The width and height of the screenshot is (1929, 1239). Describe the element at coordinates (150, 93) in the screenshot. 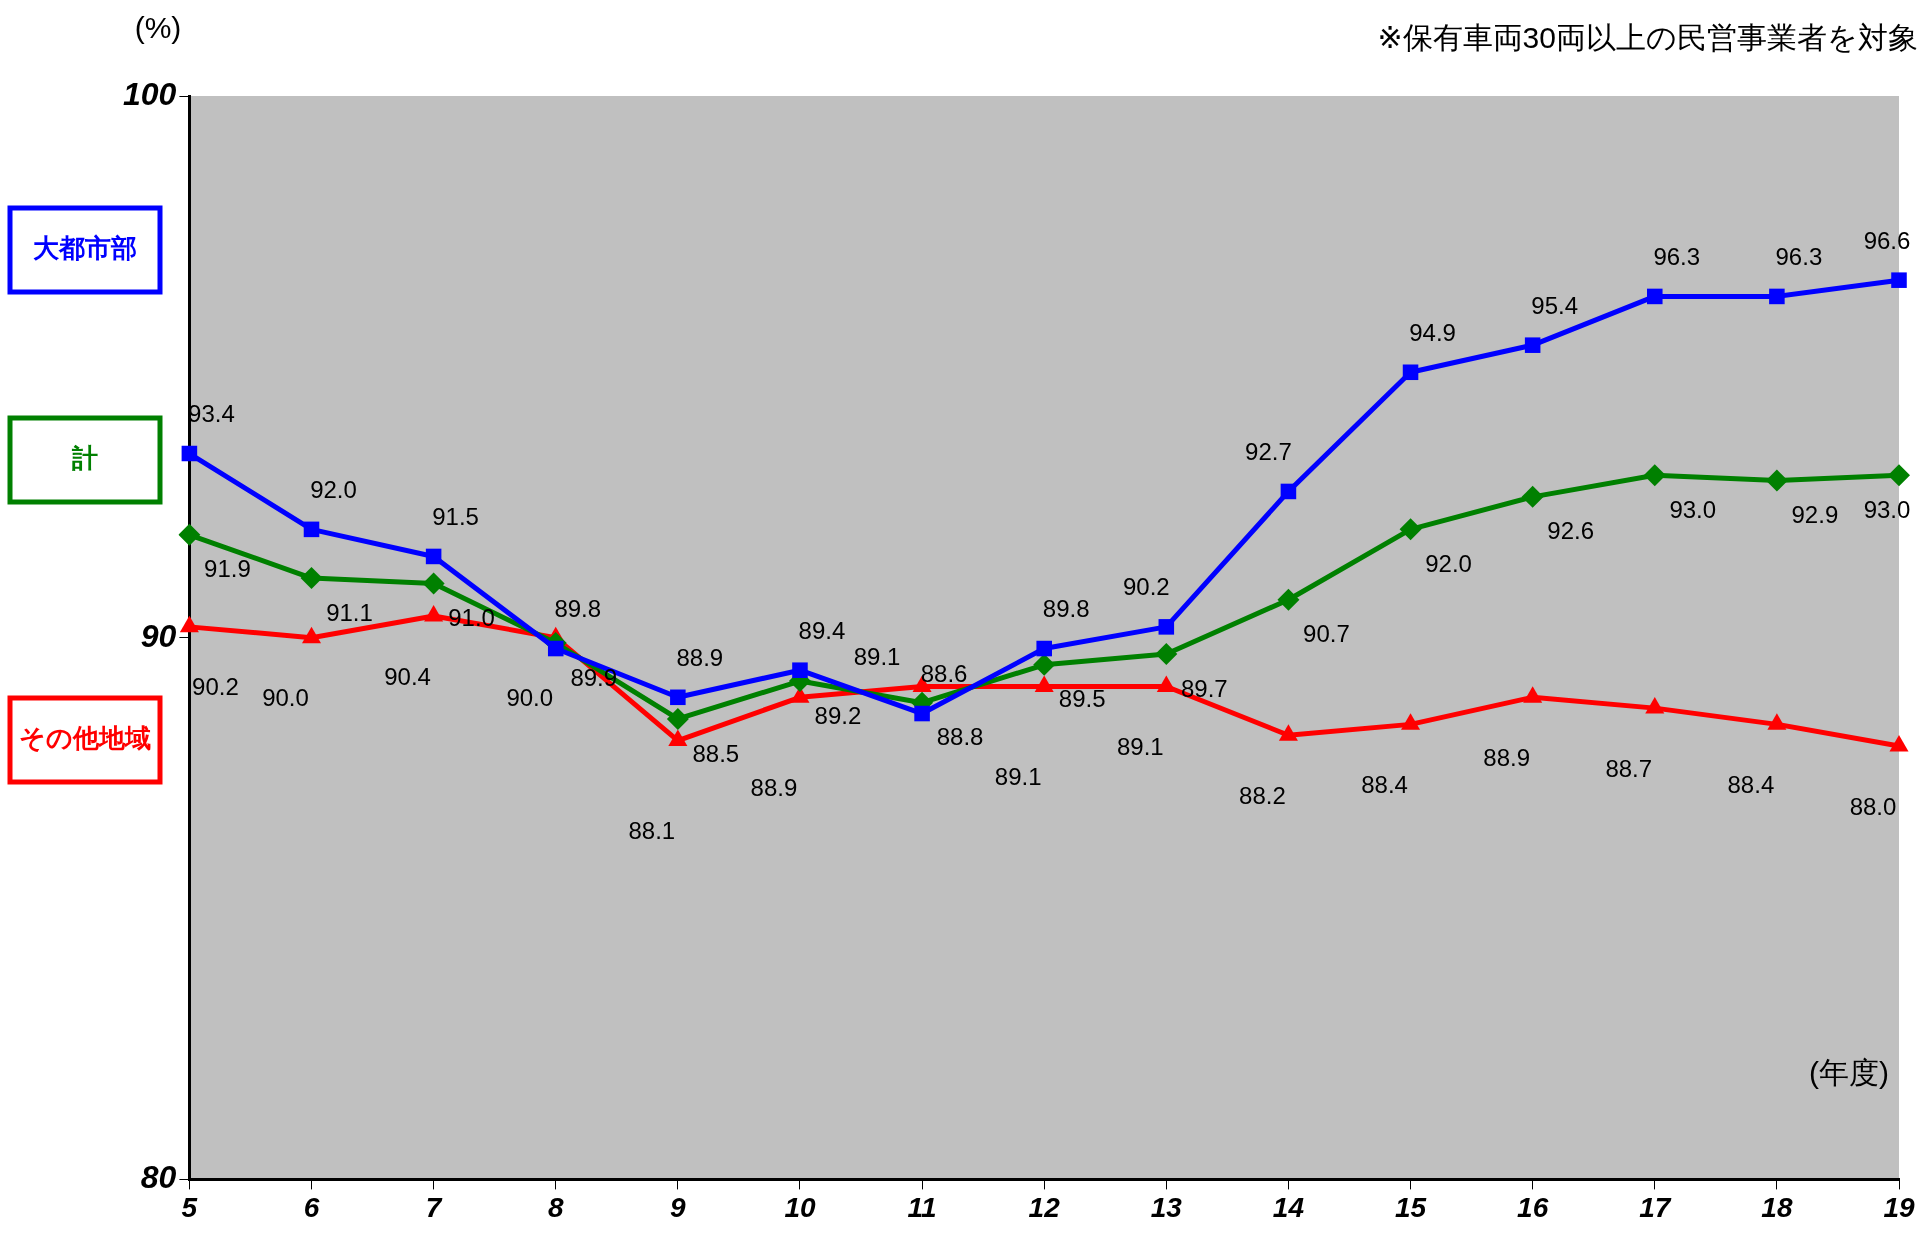

I see `y-tick-label: 100` at that location.